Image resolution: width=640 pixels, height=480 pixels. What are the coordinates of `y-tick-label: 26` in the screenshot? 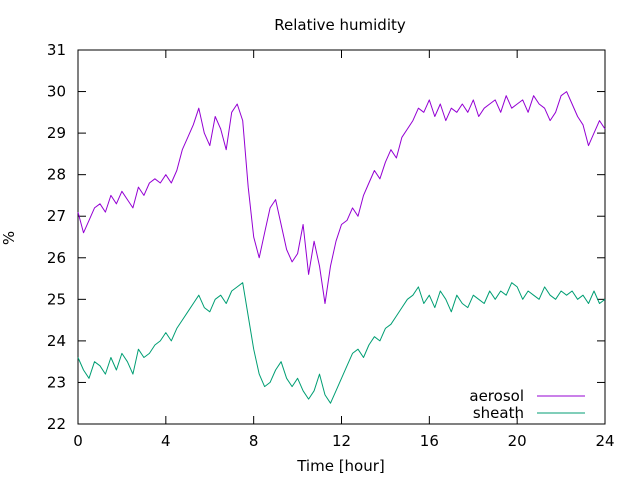 It's located at (56, 258).